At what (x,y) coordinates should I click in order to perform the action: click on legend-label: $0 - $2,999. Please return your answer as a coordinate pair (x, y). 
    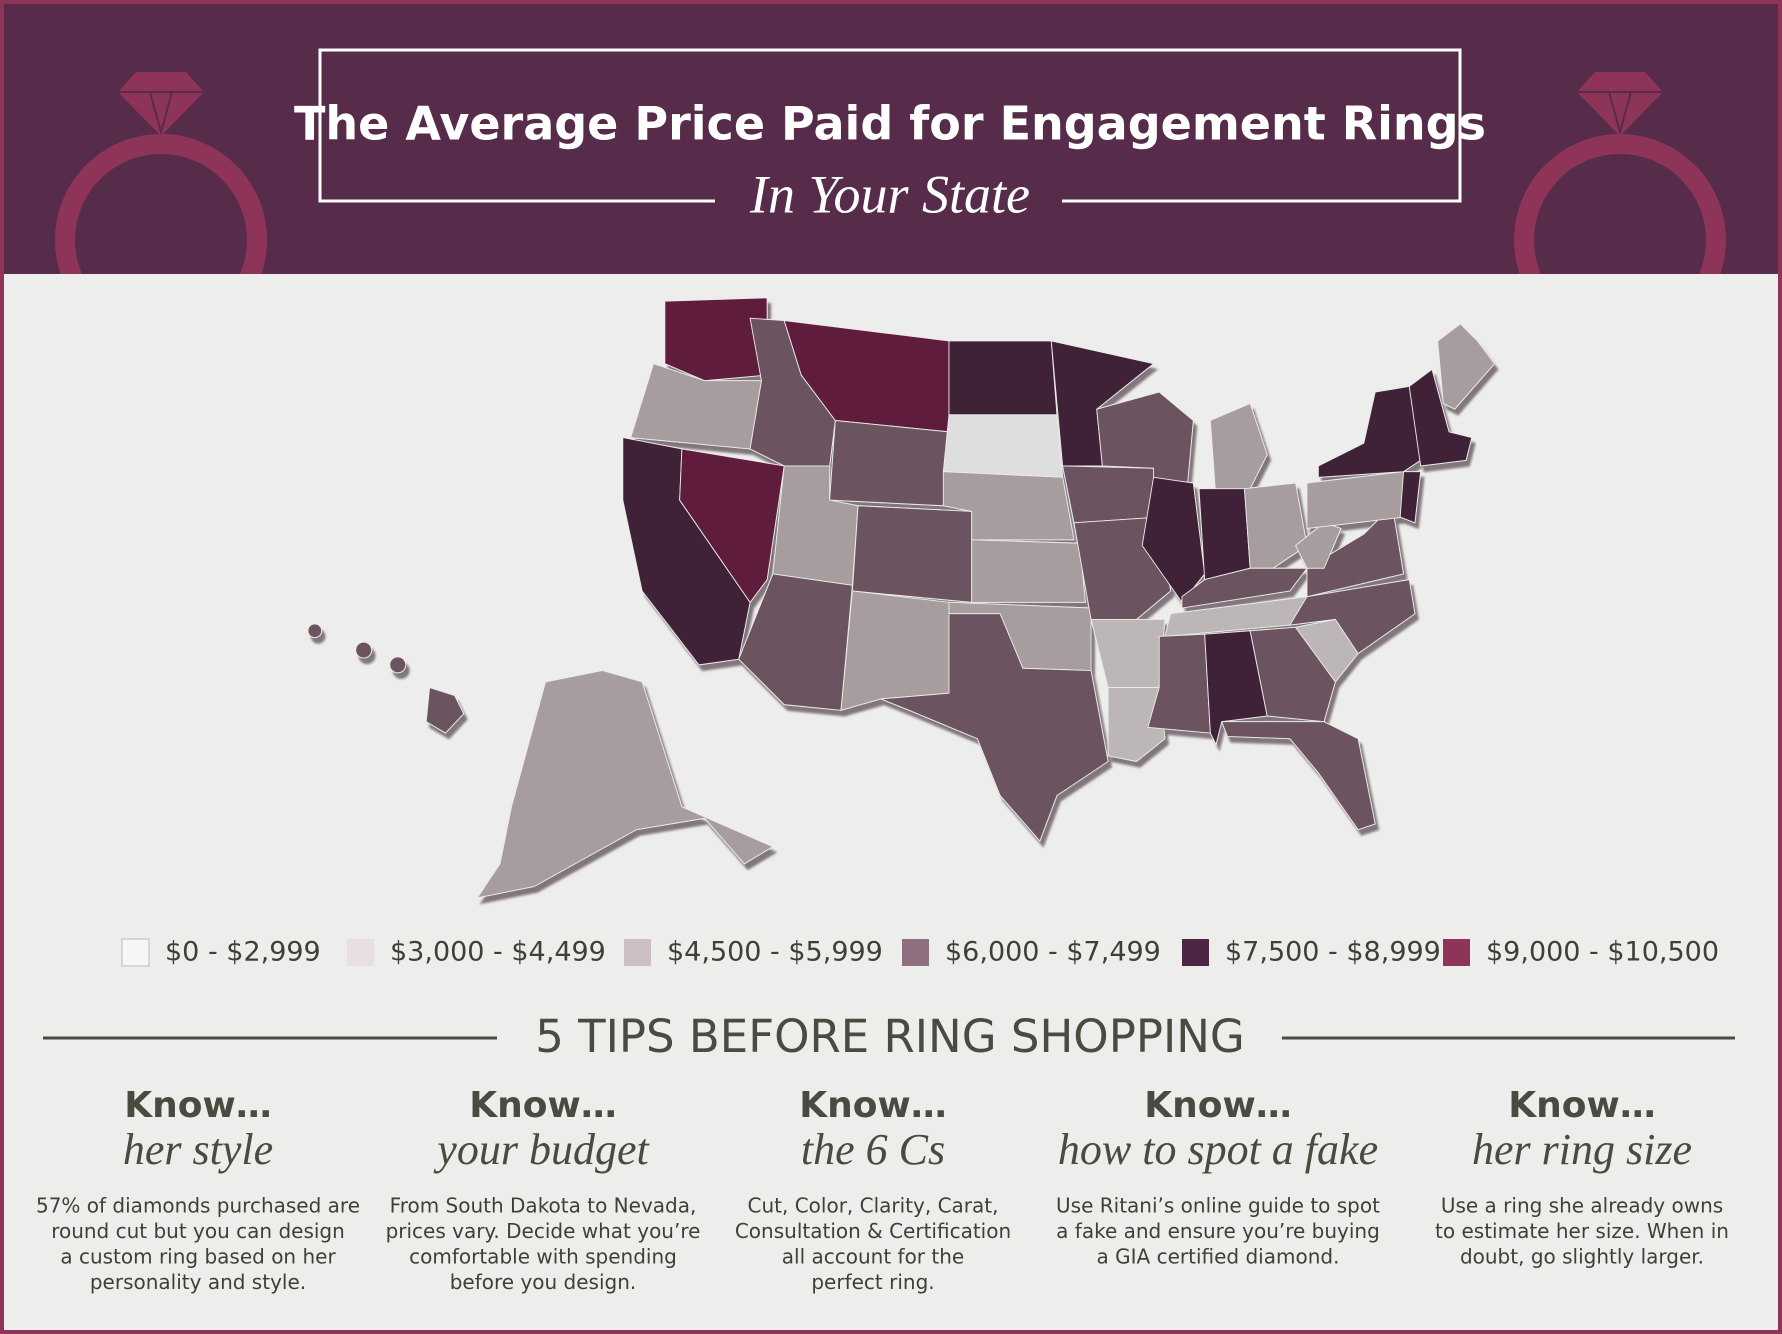
    Looking at the image, I should click on (243, 952).